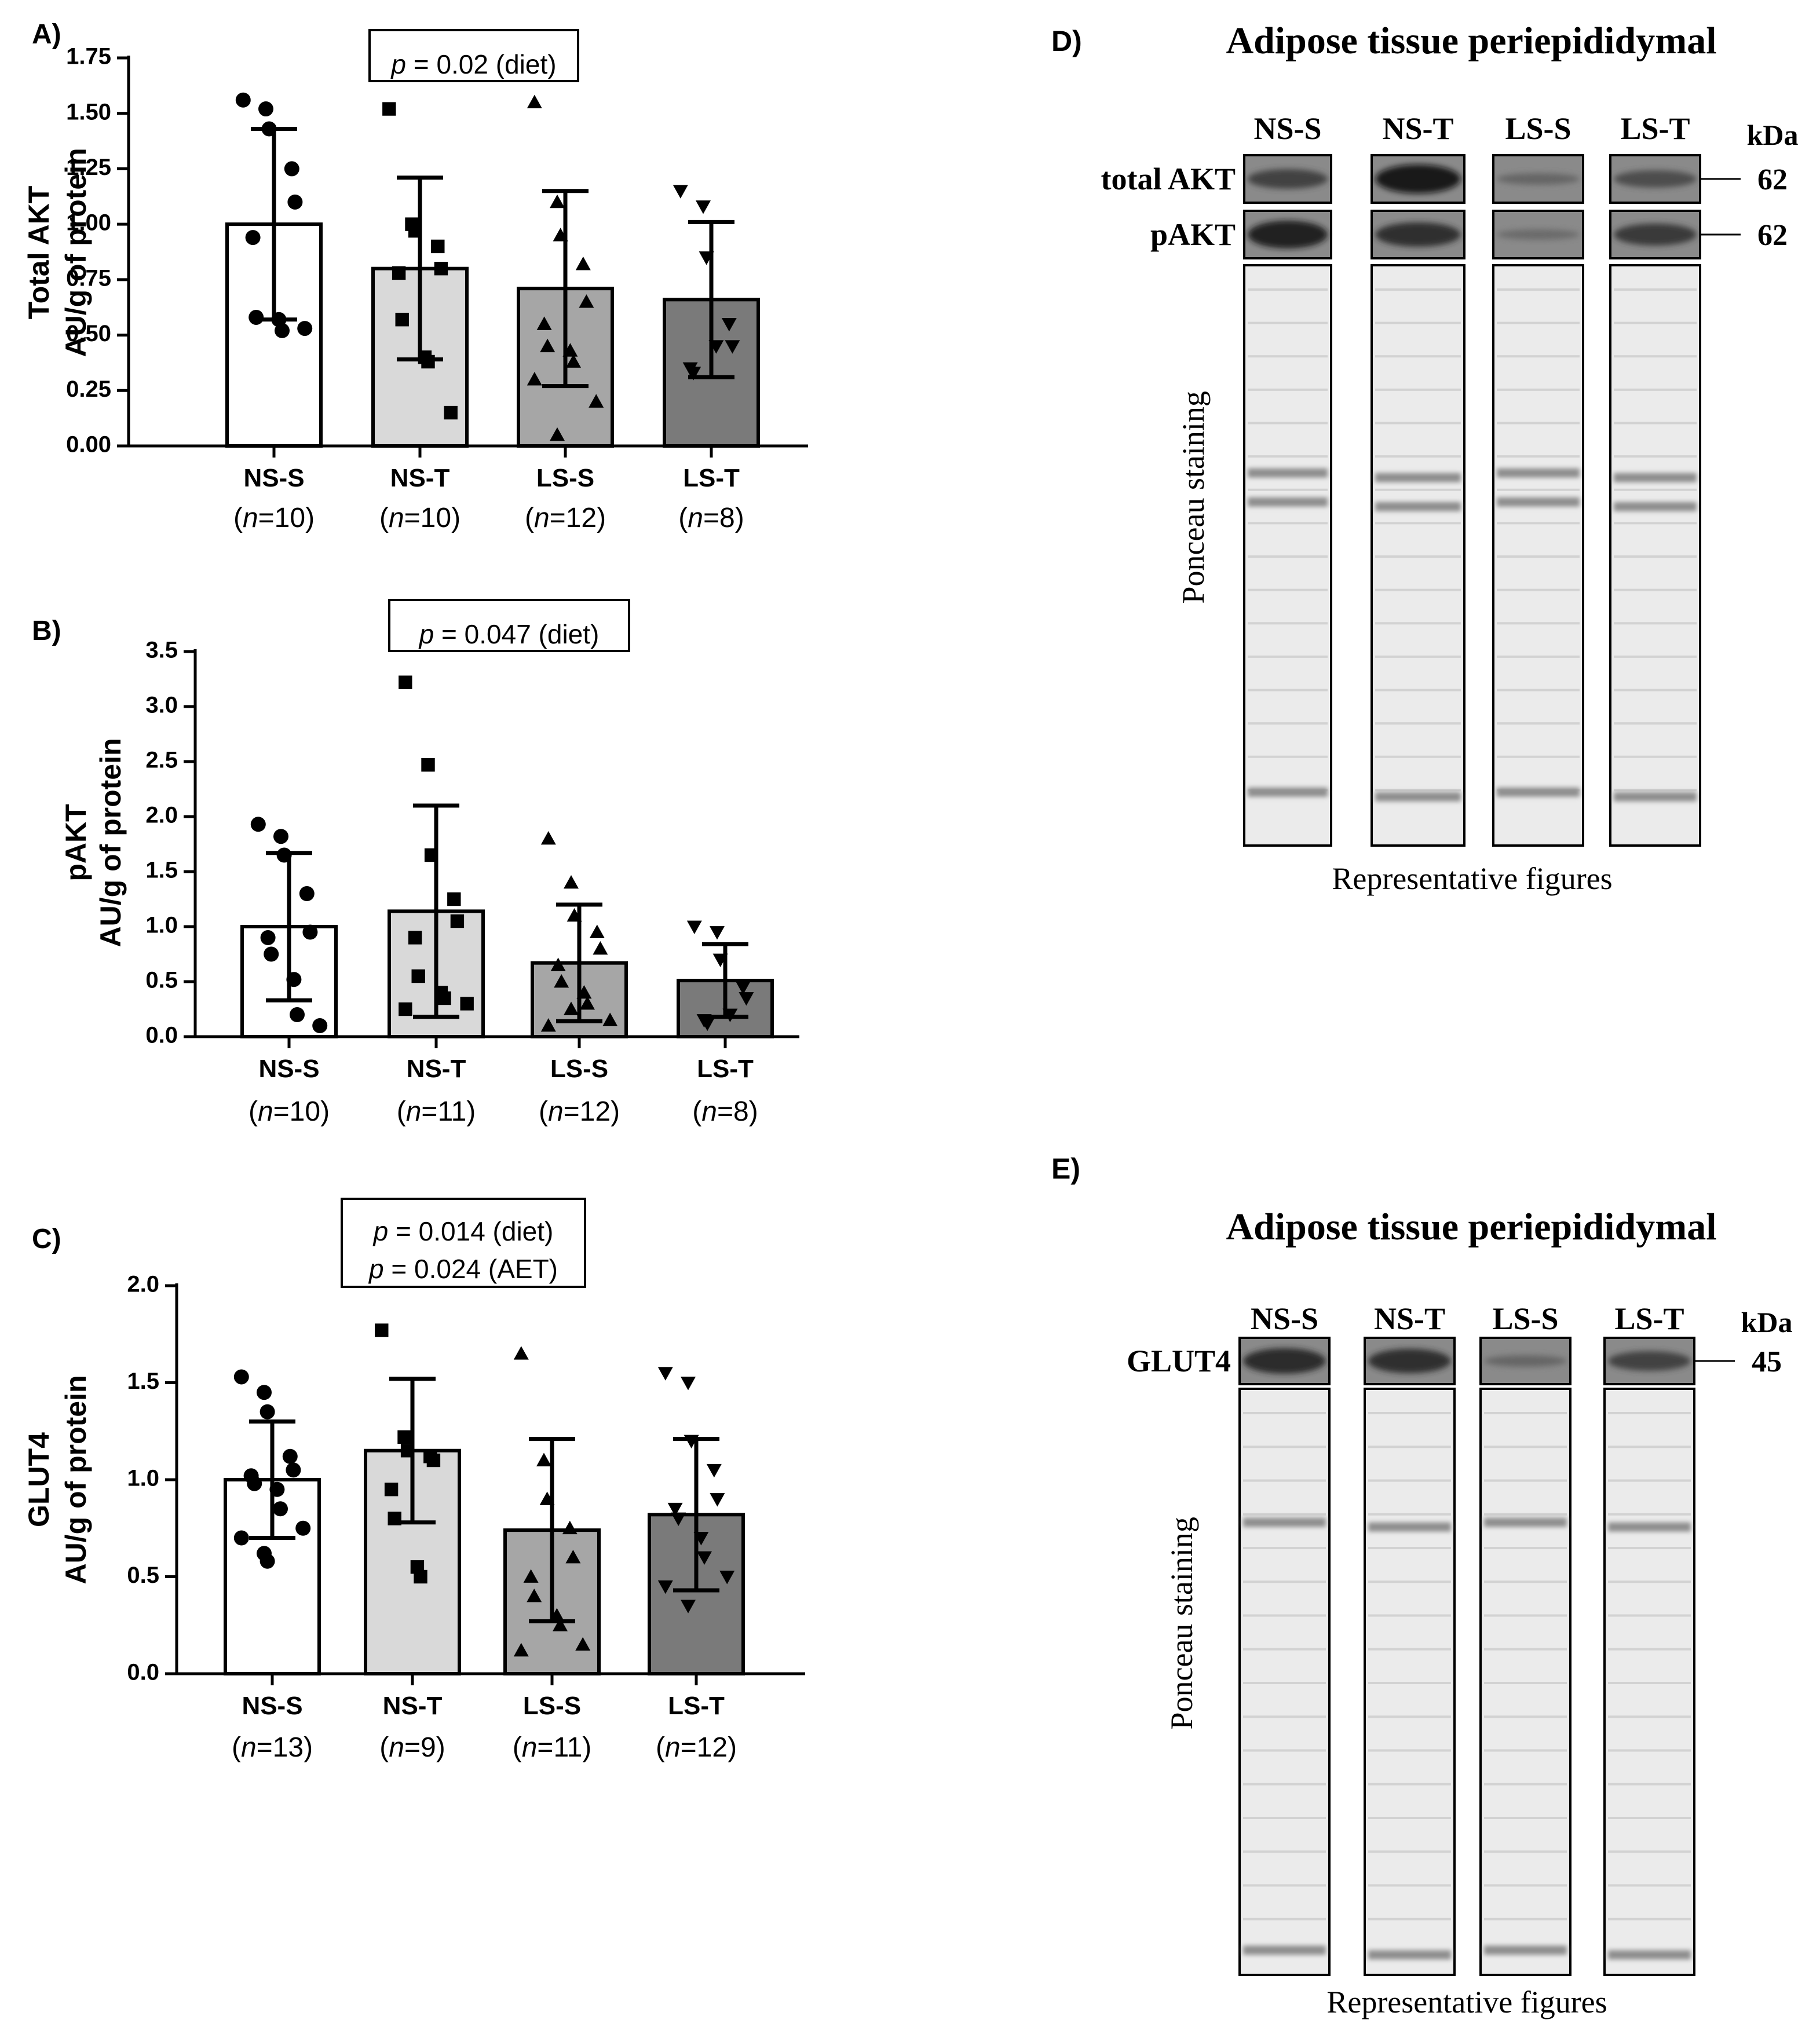 The image size is (1820, 2027). I want to click on error-bar-NS-T, so click(412, 1451).